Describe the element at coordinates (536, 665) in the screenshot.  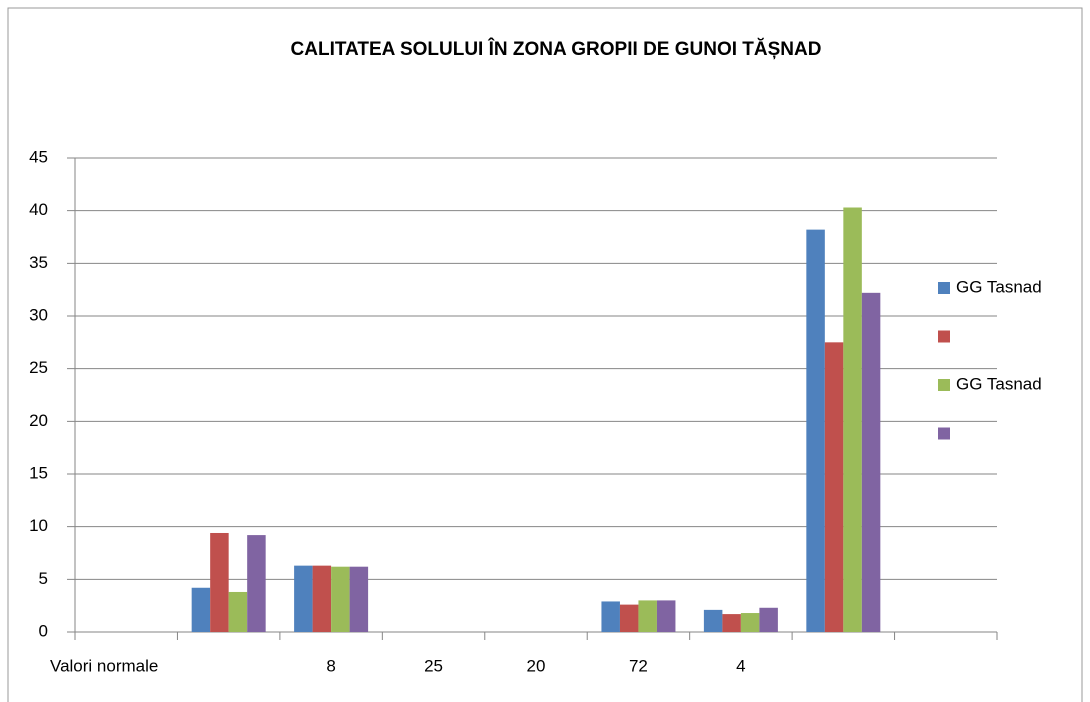
I see `x-tick-label: 20` at that location.